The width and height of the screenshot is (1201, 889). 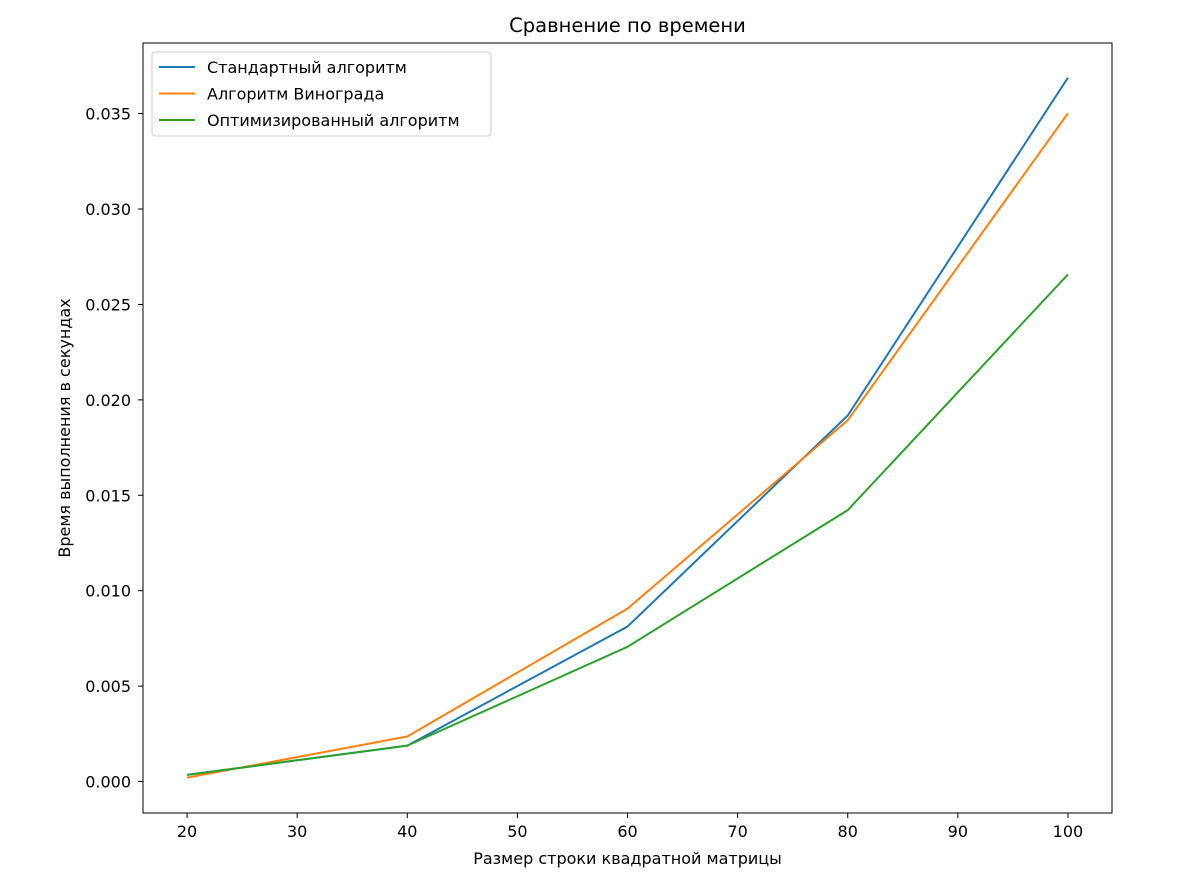 I want to click on y-tick-label: 0.000, so click(x=108, y=782).